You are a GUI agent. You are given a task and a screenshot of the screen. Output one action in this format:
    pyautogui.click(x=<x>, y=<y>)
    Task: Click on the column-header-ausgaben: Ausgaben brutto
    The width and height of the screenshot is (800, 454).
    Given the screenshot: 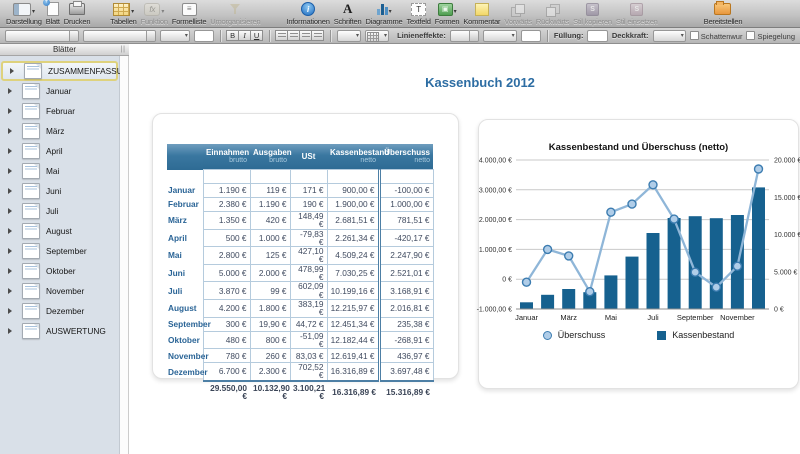 What is the action you would take?
    pyautogui.click(x=271, y=157)
    